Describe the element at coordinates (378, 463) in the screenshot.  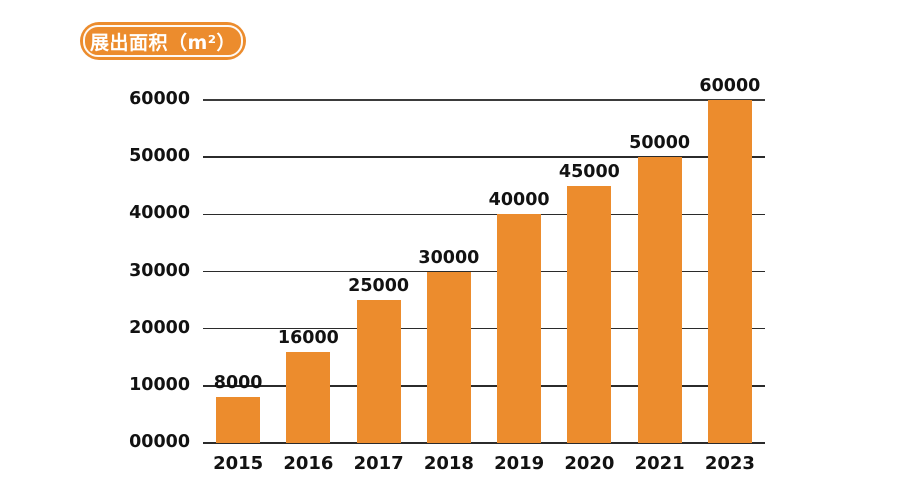
I see `x-tick-label: 2017` at that location.